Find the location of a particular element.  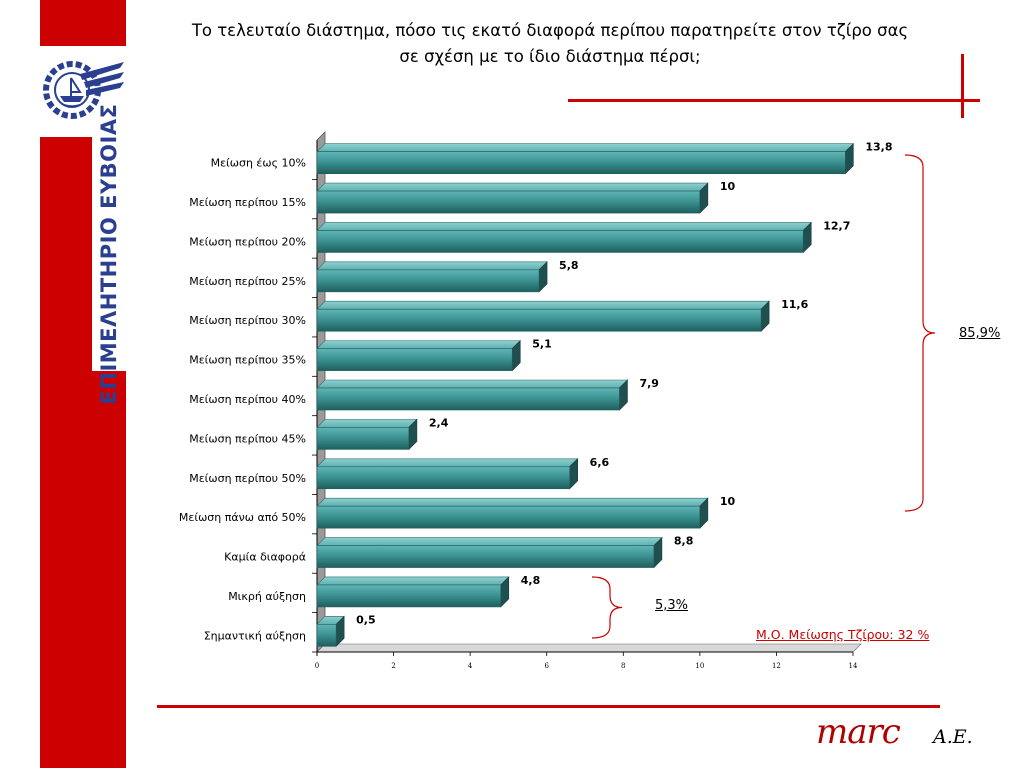

x-tick-label: 10 is located at coordinates (699, 666).